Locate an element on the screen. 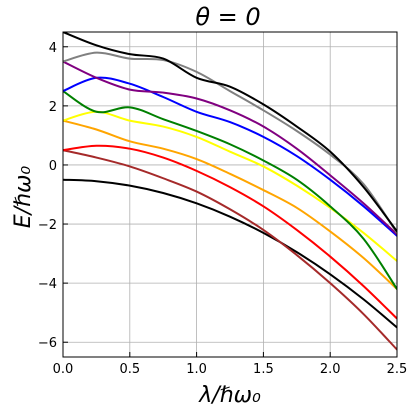  x-tick-label: 2.5 is located at coordinates (397, 369).